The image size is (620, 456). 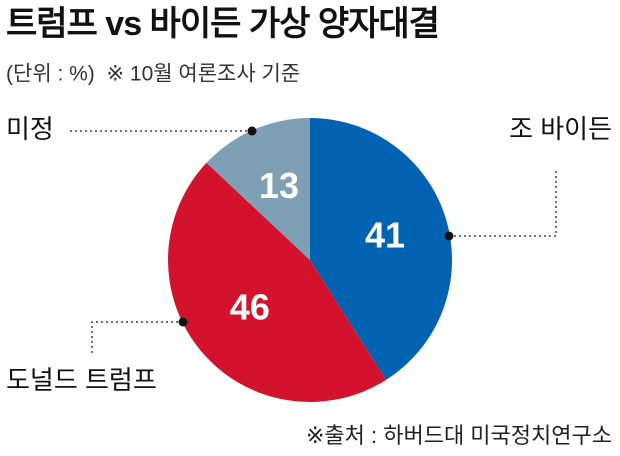 What do you see at coordinates (30, 129) in the screenshot?
I see `legend-label: 미정` at bounding box center [30, 129].